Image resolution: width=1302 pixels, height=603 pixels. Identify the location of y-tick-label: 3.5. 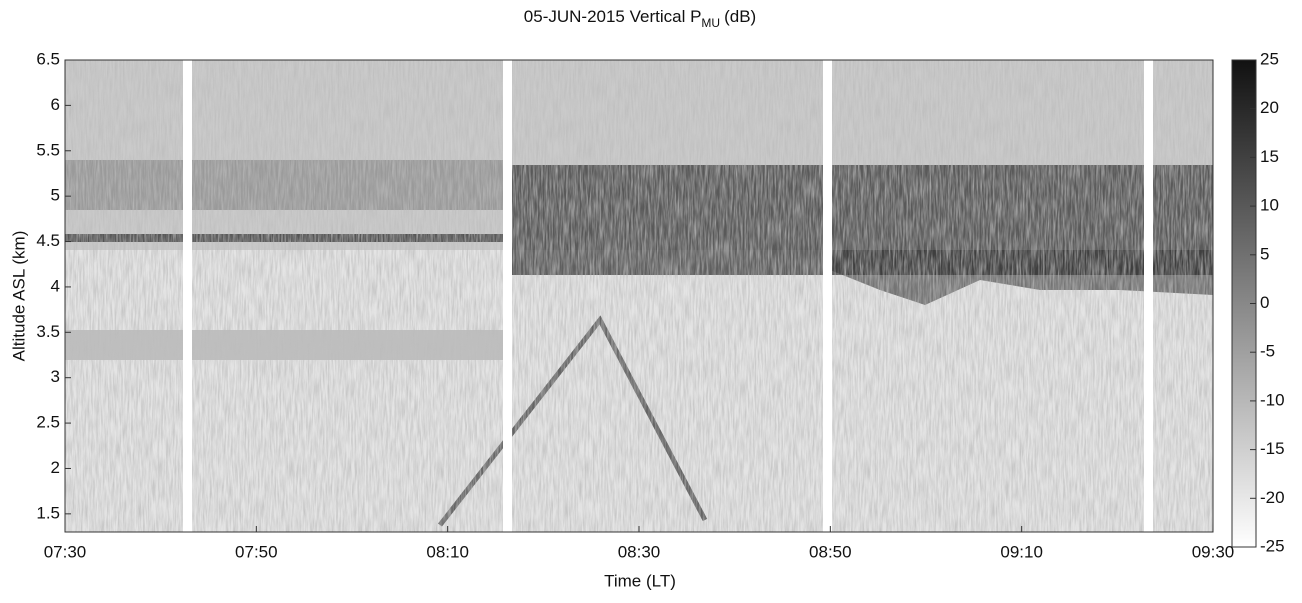
(48, 331).